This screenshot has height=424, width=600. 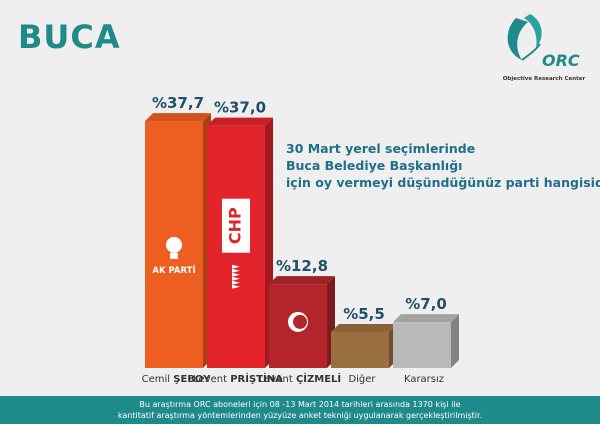 What do you see at coordinates (374, 165) in the screenshot?
I see `question-line: Buca Belediye Başkanlığı` at bounding box center [374, 165].